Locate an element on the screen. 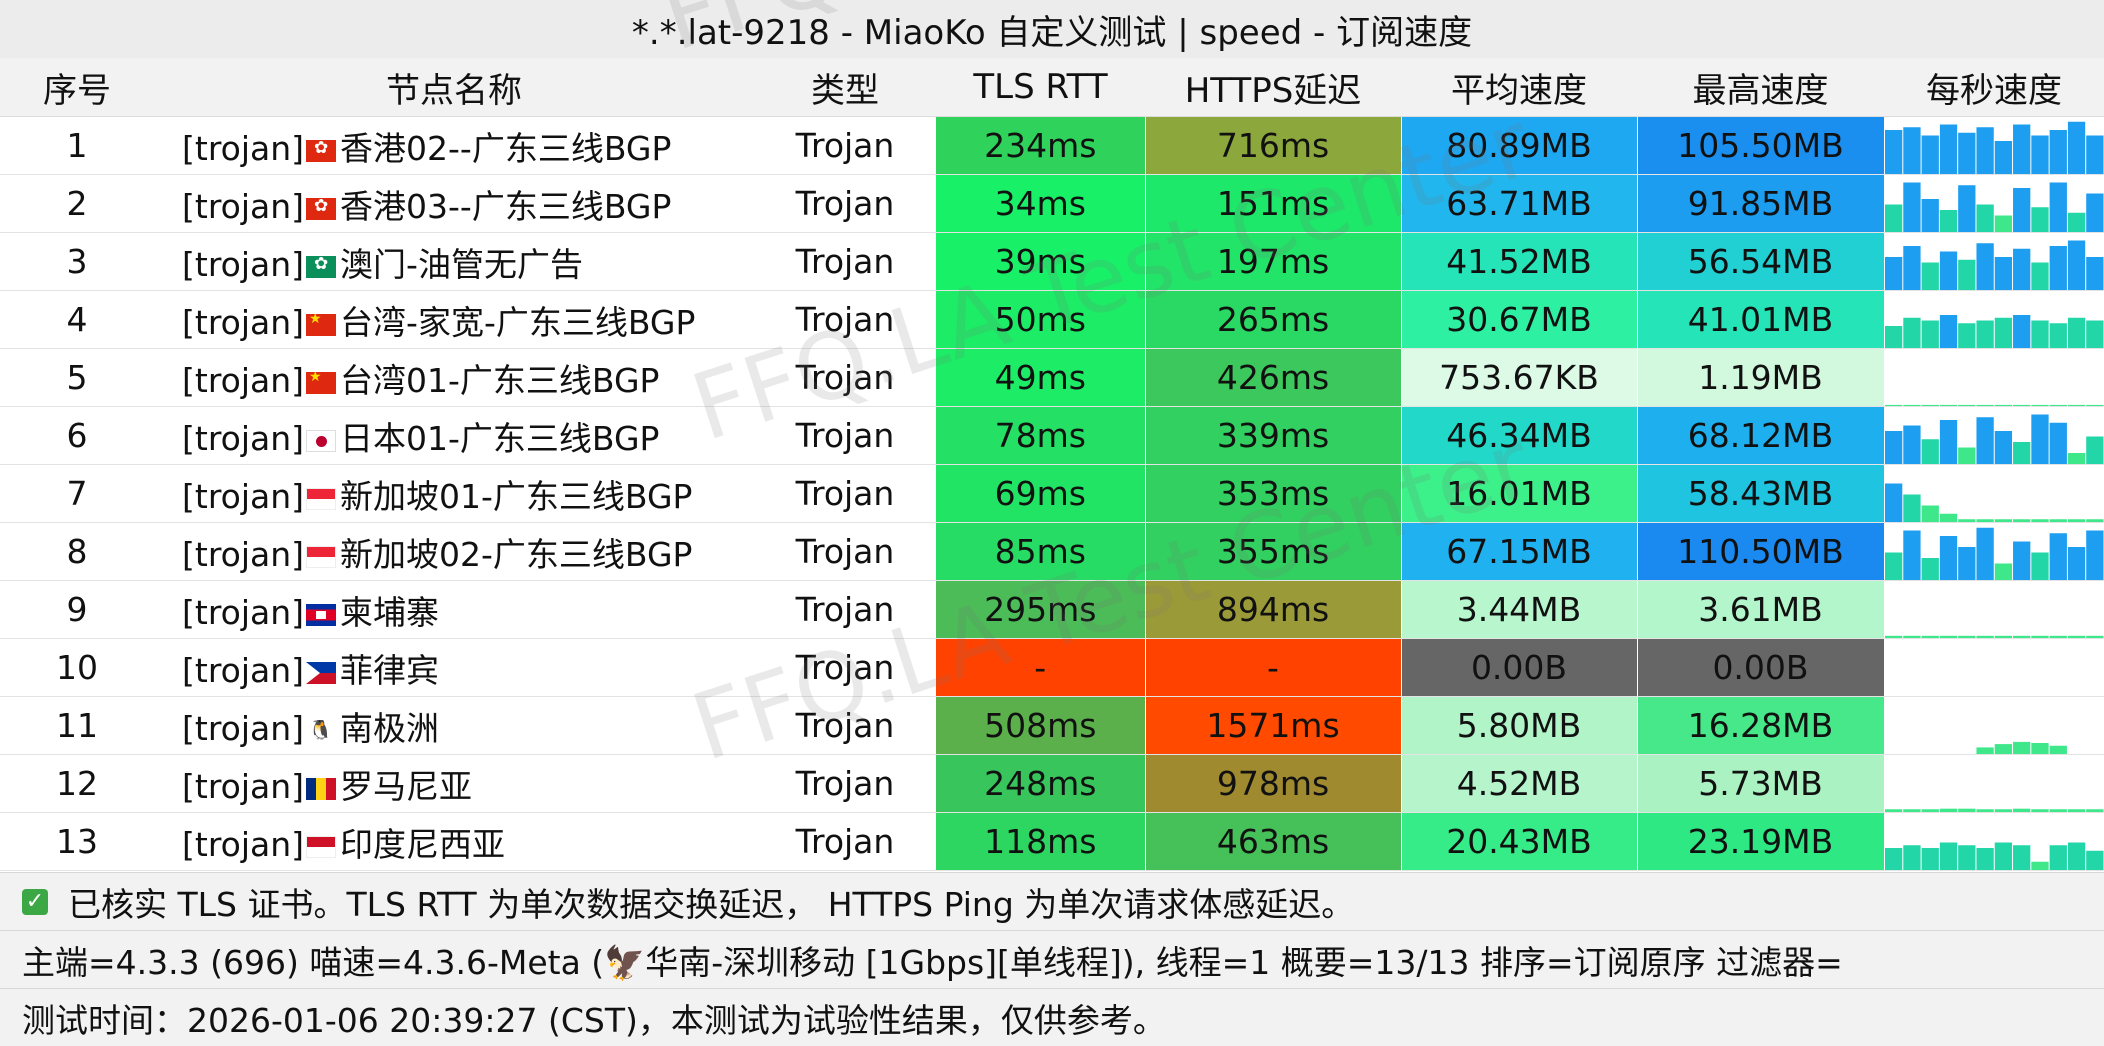  node-name: 印度尼西亚 is located at coordinates (423, 844).